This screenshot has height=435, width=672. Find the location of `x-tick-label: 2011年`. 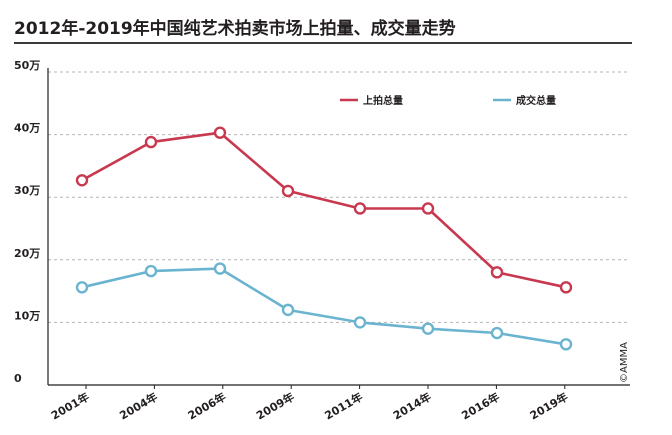

x-tick-label: 2011年 is located at coordinates (343, 405).